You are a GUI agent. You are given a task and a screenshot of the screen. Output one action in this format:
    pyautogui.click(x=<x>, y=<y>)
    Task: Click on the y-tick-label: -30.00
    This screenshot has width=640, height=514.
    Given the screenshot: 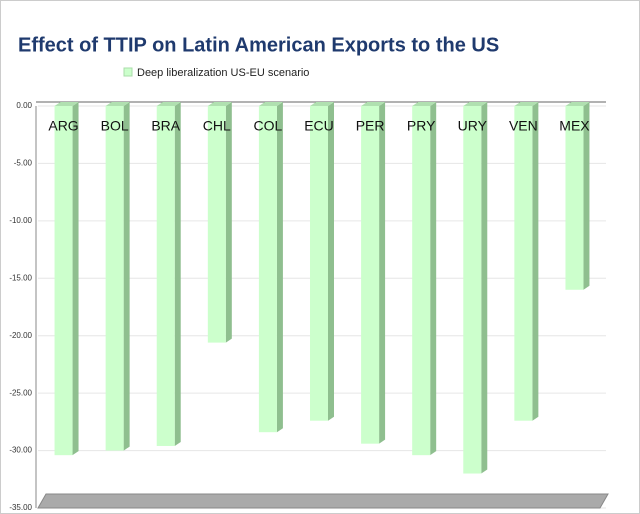 What is the action you would take?
    pyautogui.click(x=20, y=450)
    